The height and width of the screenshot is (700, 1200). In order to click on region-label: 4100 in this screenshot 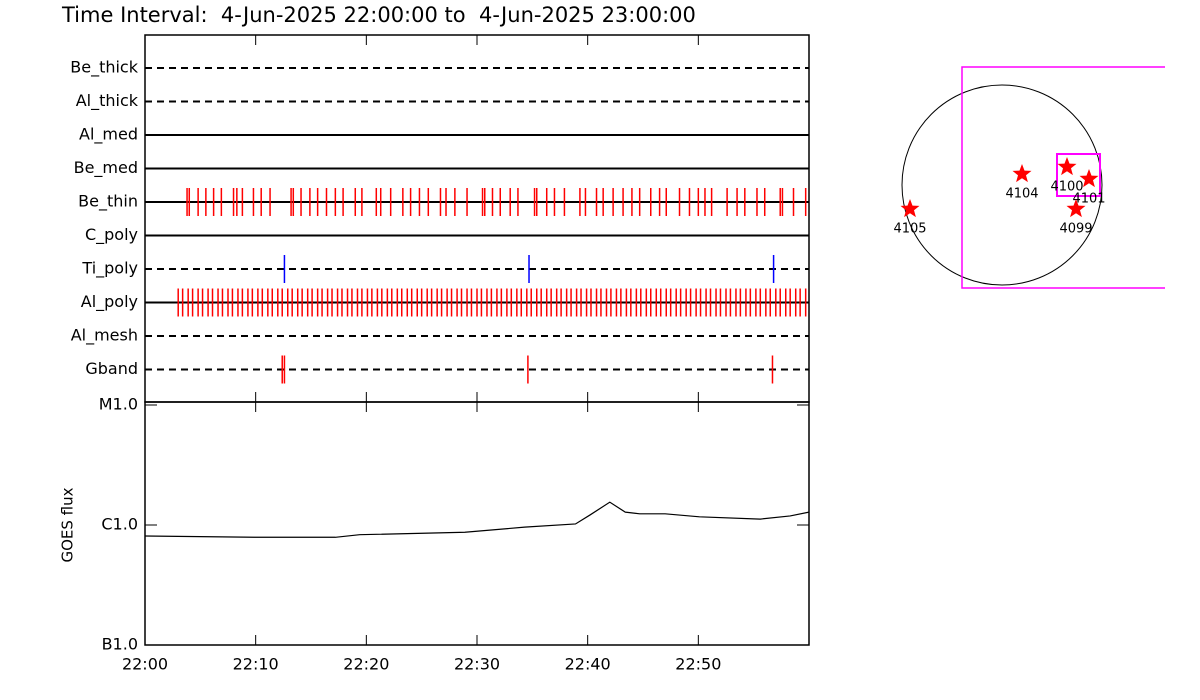, I will do `click(1066, 187)`.